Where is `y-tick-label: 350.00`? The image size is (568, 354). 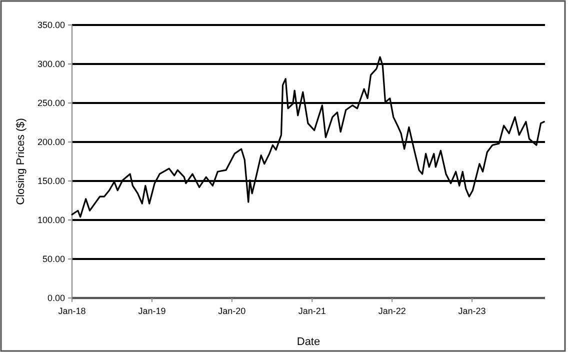
y-tick-label: 350.00 is located at coordinates (51, 25).